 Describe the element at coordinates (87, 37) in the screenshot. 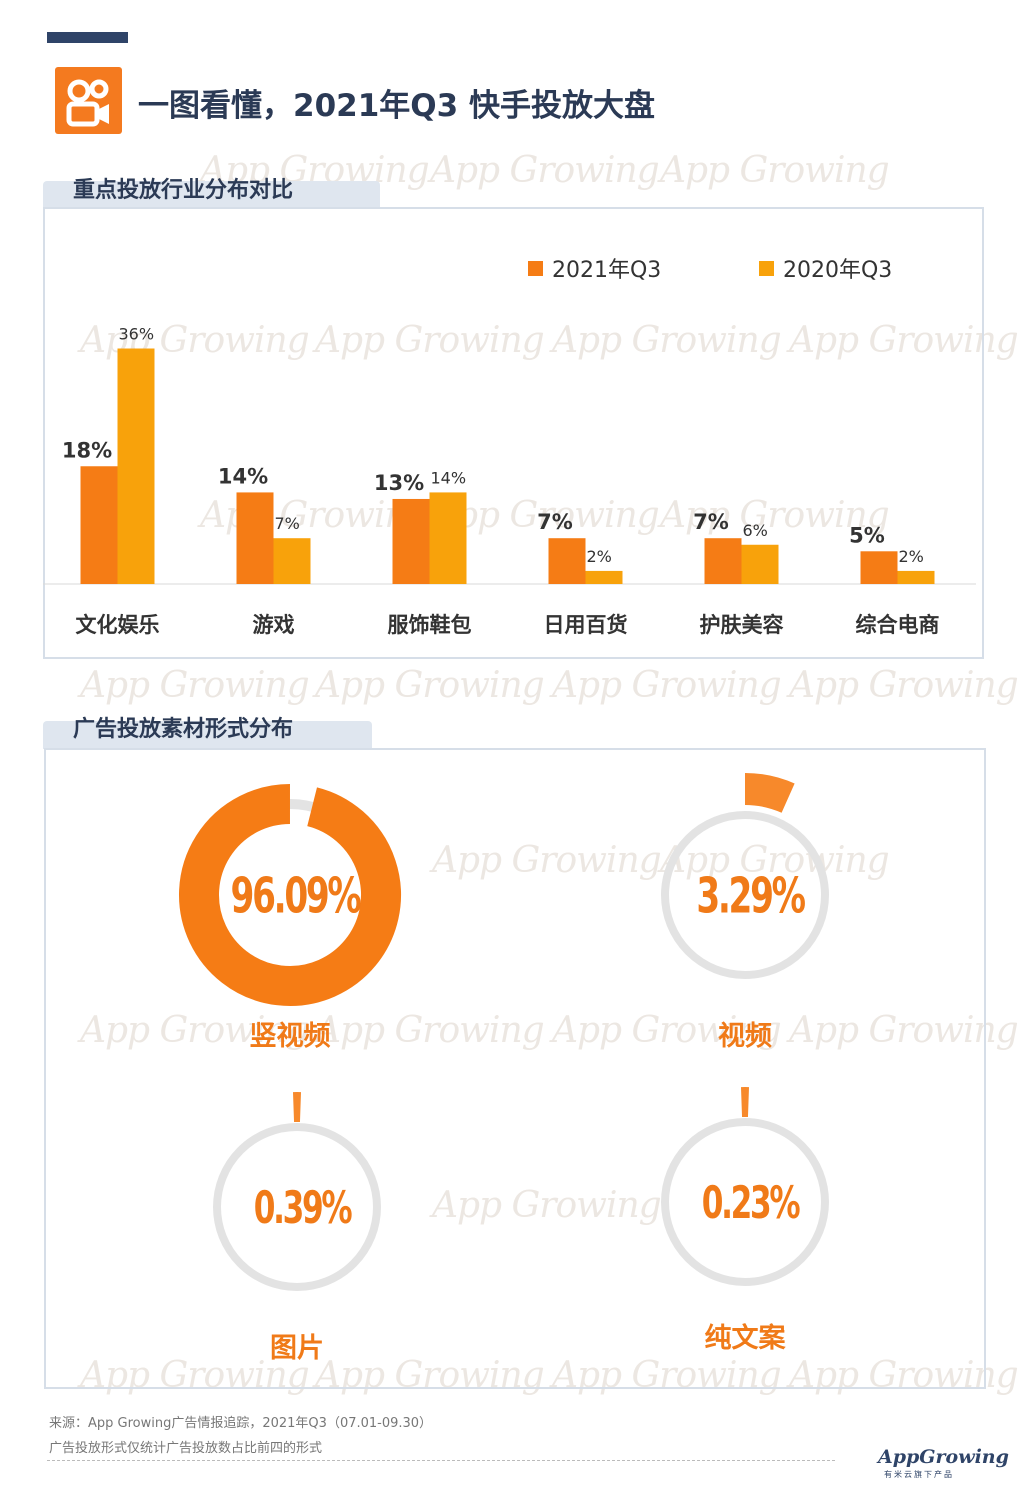

I see `top-accent-bar` at that location.